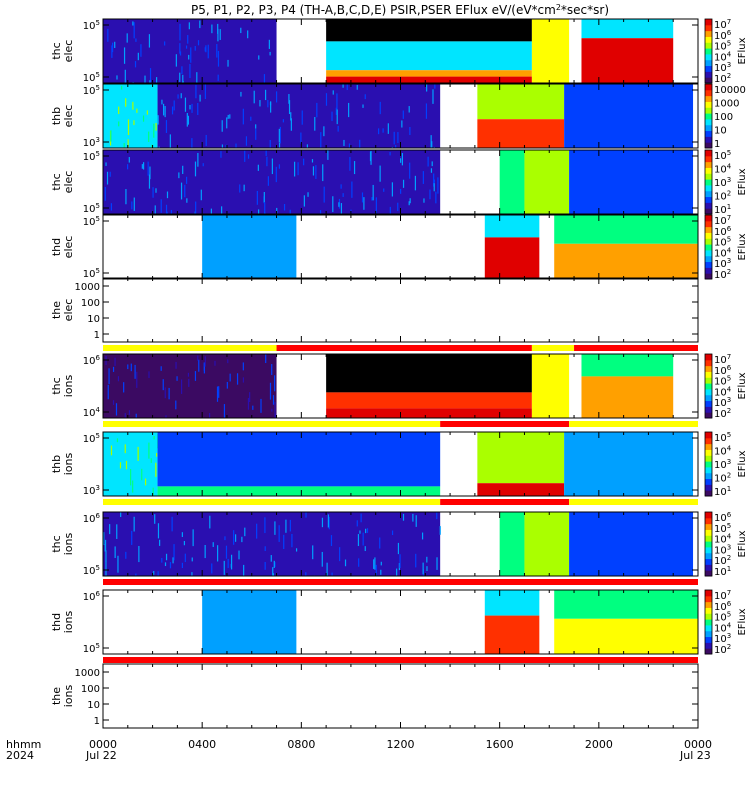  What do you see at coordinates (722, 155) in the screenshot?
I see `colorbar-tick-label: 105` at bounding box center [722, 155].